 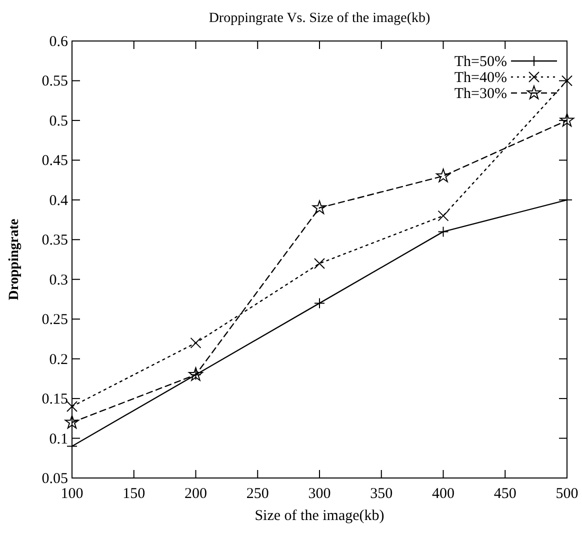 I want to click on y-tick-label: 0.1, so click(x=58, y=439).